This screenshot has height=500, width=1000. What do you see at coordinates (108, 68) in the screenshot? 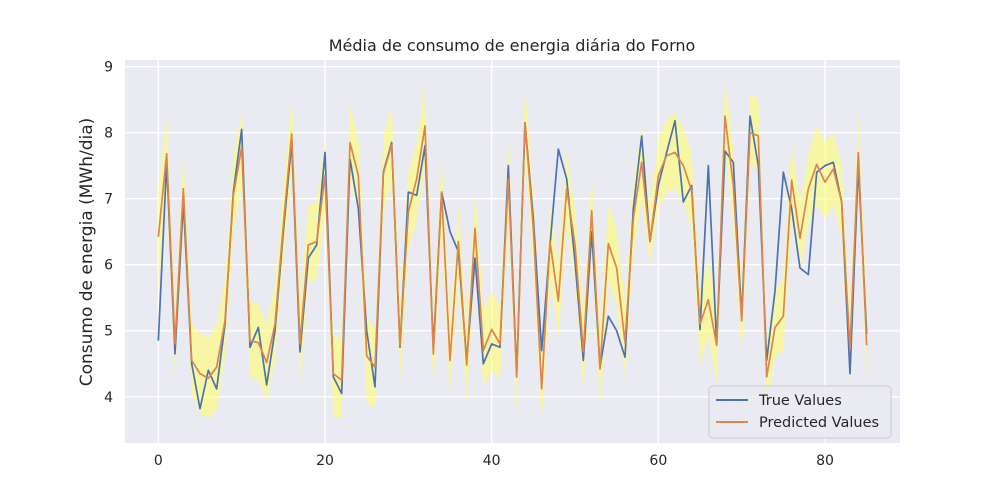
I see `y-tick-label: 9` at bounding box center [108, 68].